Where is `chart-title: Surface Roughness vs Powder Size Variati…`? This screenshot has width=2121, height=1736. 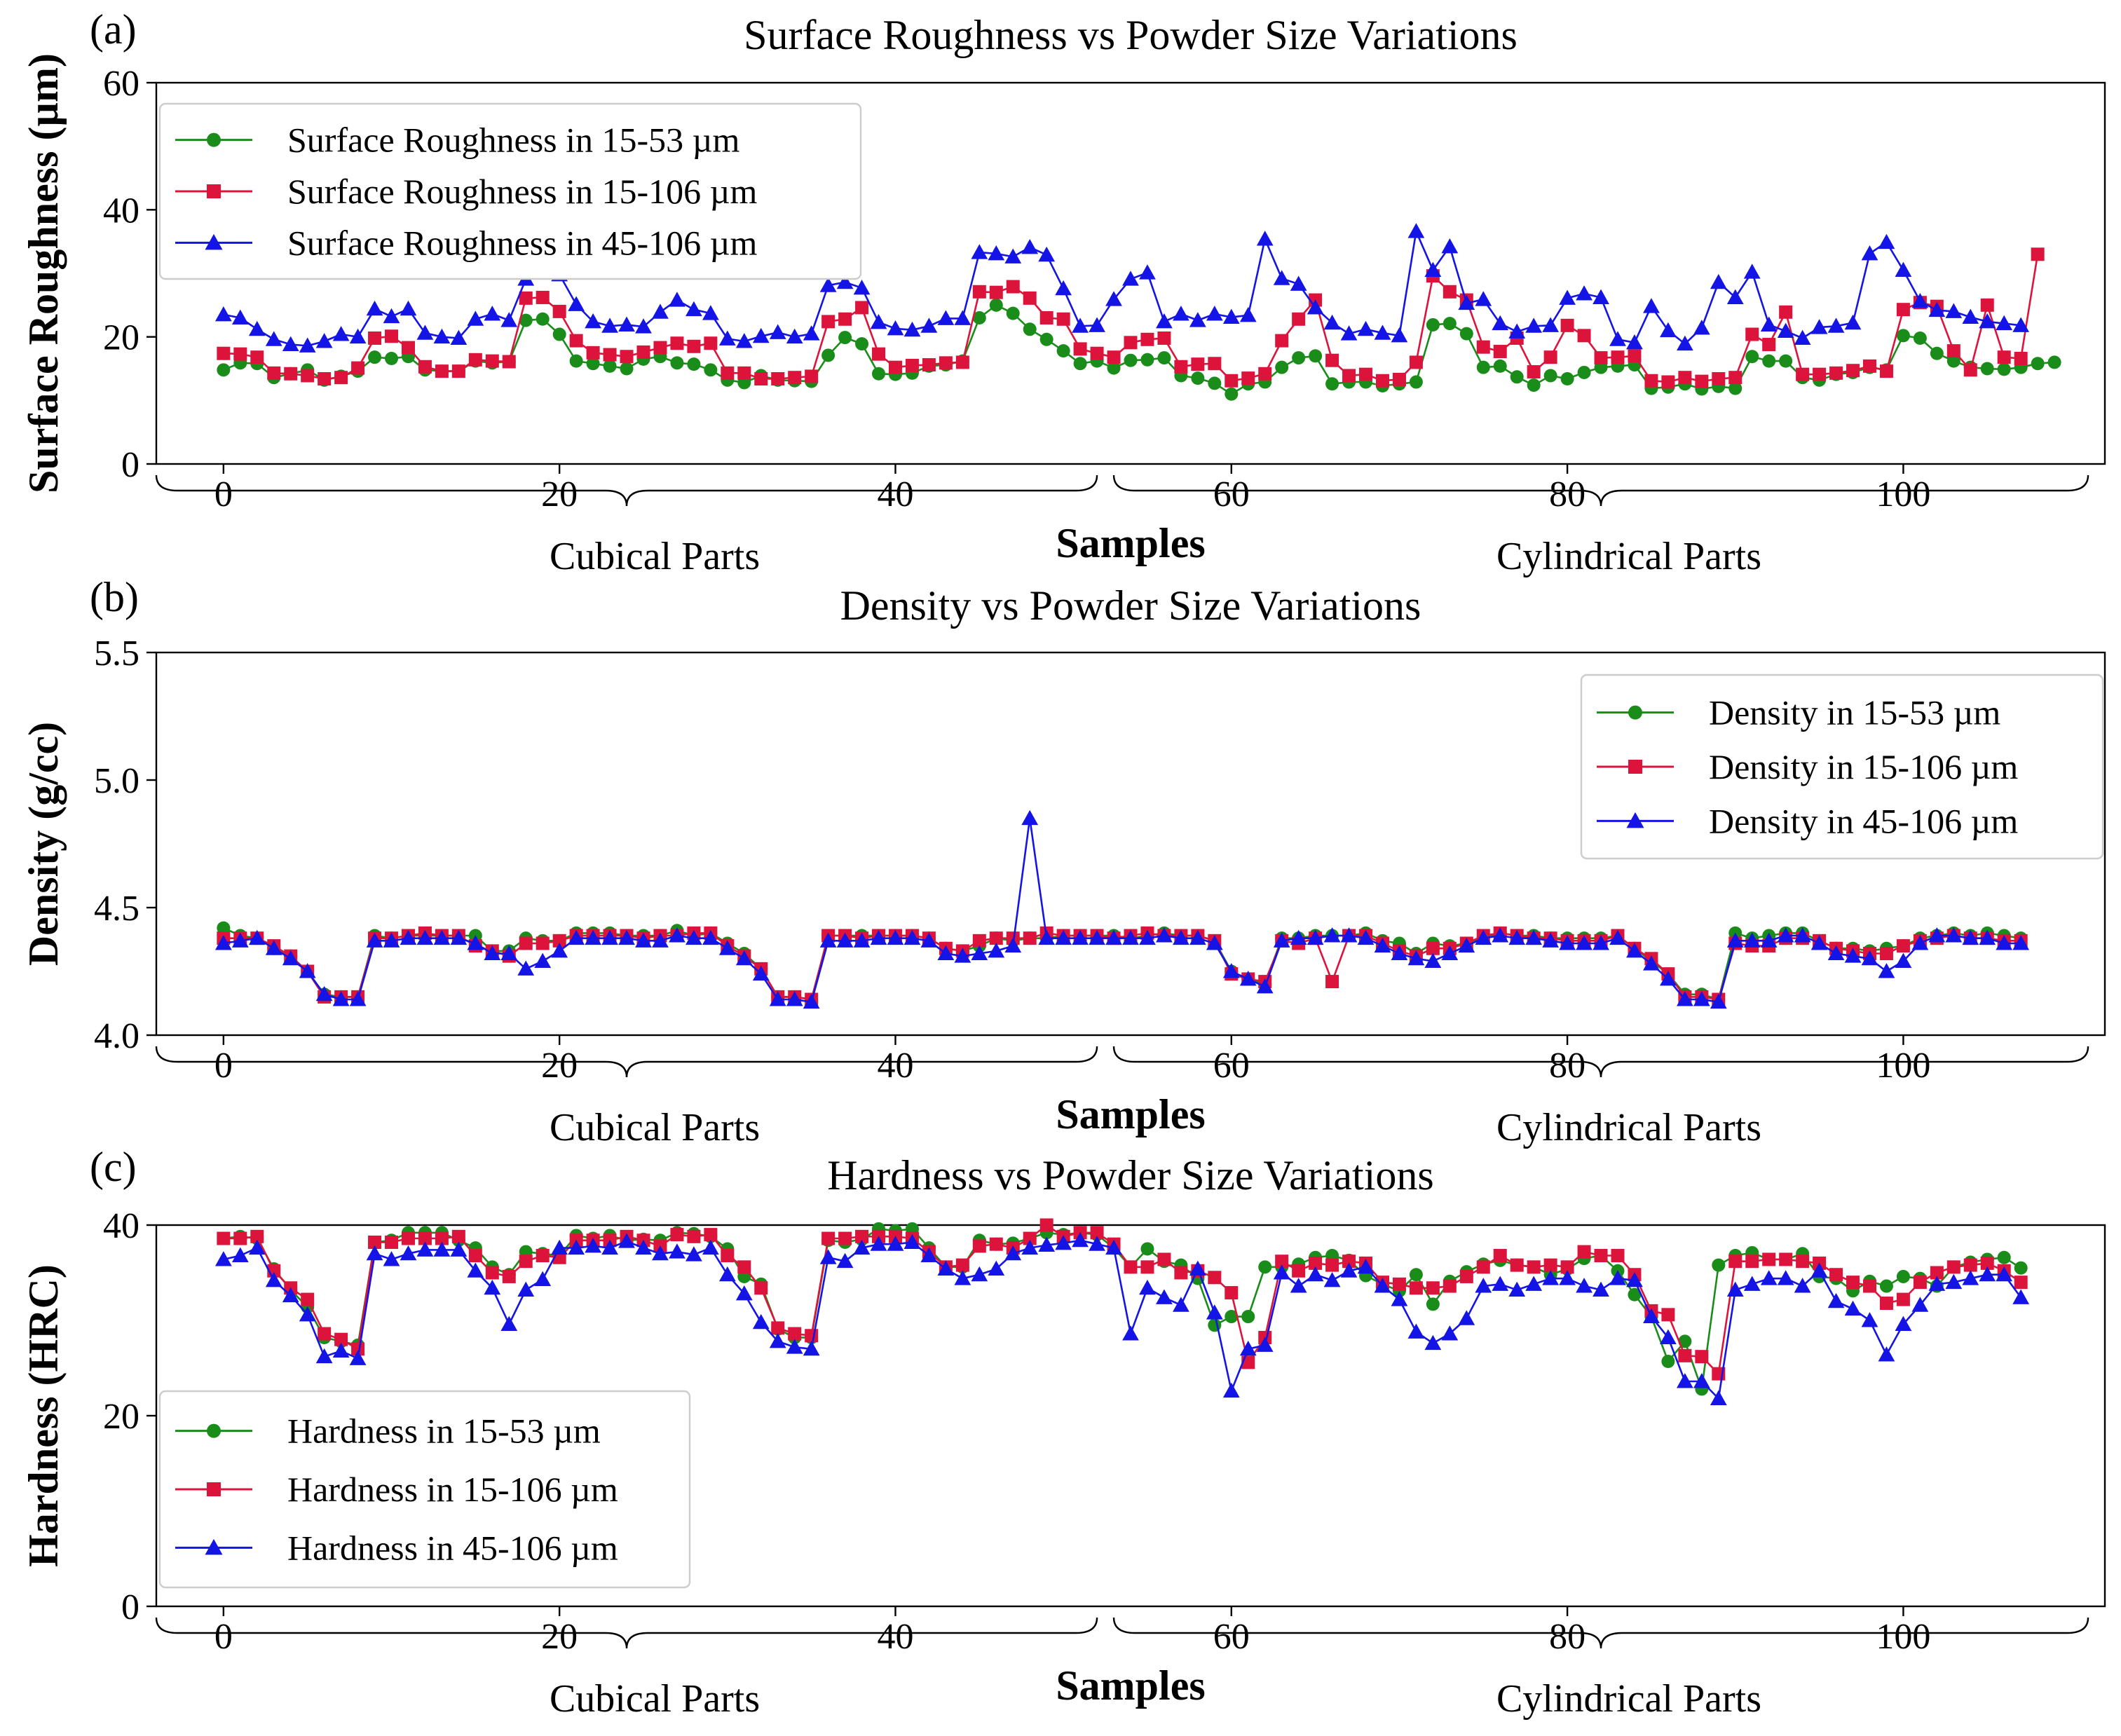
chart-title: Surface Roughness vs Powder Size Variati… is located at coordinates (1131, 35).